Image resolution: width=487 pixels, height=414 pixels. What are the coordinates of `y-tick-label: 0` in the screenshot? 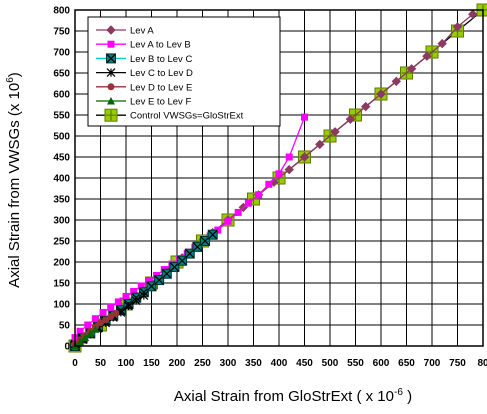 It's located at (67, 347).